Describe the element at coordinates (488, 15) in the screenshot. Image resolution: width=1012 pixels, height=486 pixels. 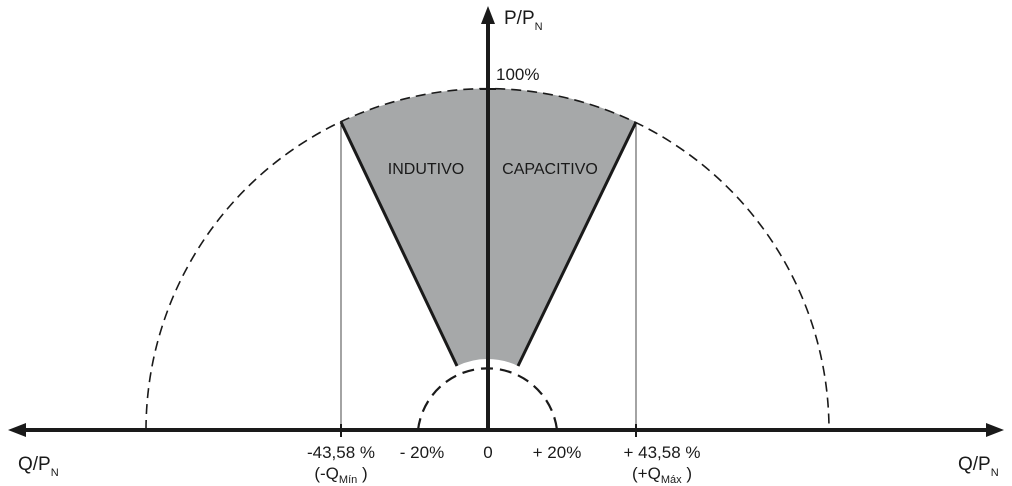
I see `y-axis-arrow` at that location.